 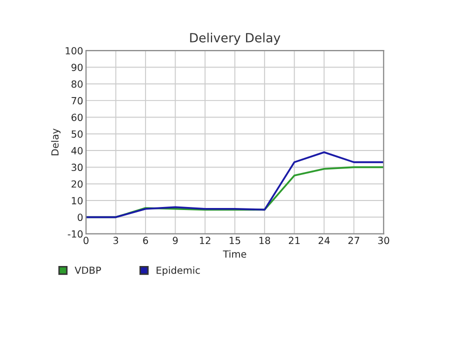 What do you see at coordinates (77, 200) in the screenshot?
I see `y-tick-label: 10` at bounding box center [77, 200].